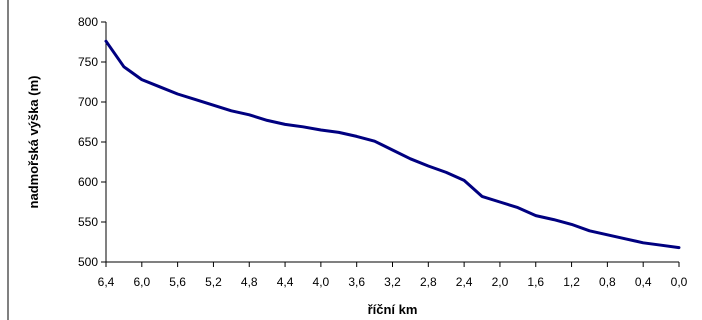 The image size is (702, 320). Describe the element at coordinates (679, 282) in the screenshot. I see `x-tick-label: 0,0` at that location.